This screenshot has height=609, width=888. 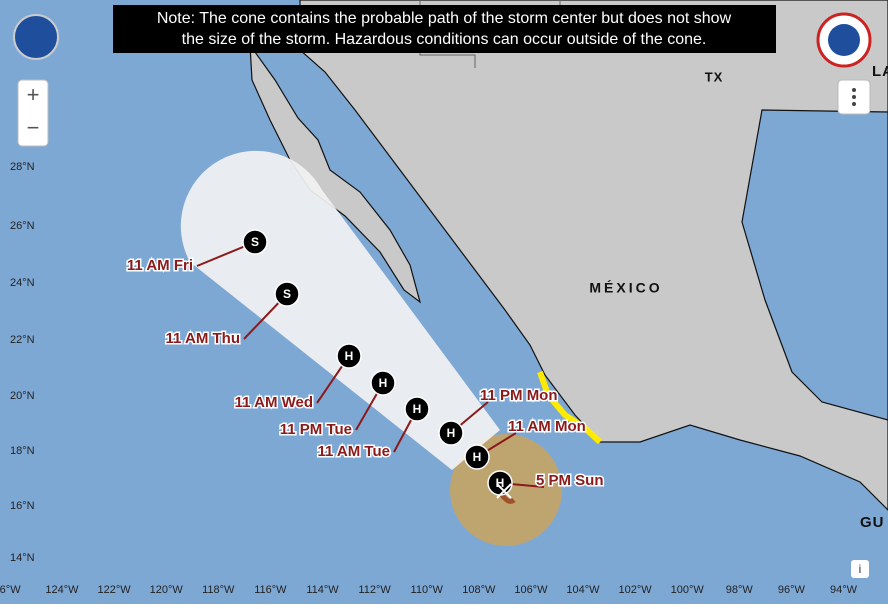 What do you see at coordinates (625, 288) in the screenshot?
I see `place-label: MÉXICO` at bounding box center [625, 288].